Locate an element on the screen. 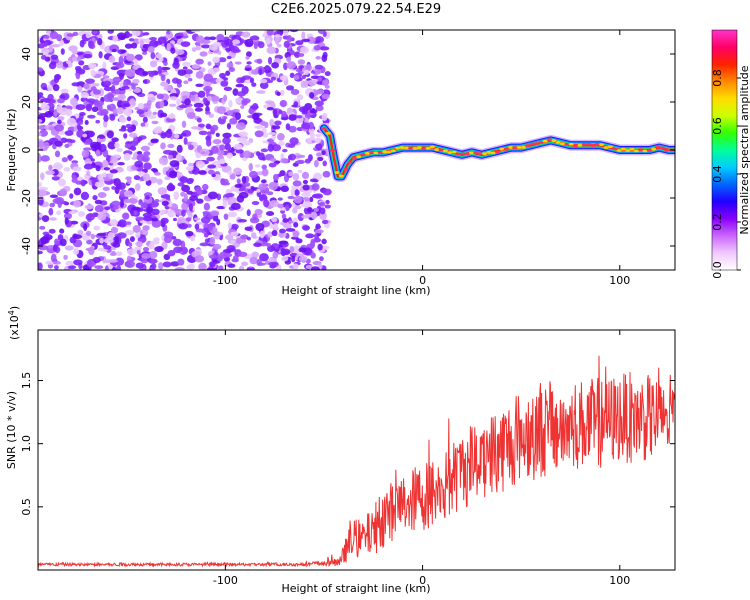 The image size is (750, 600). x-tick-label: 0 is located at coordinates (422, 580).